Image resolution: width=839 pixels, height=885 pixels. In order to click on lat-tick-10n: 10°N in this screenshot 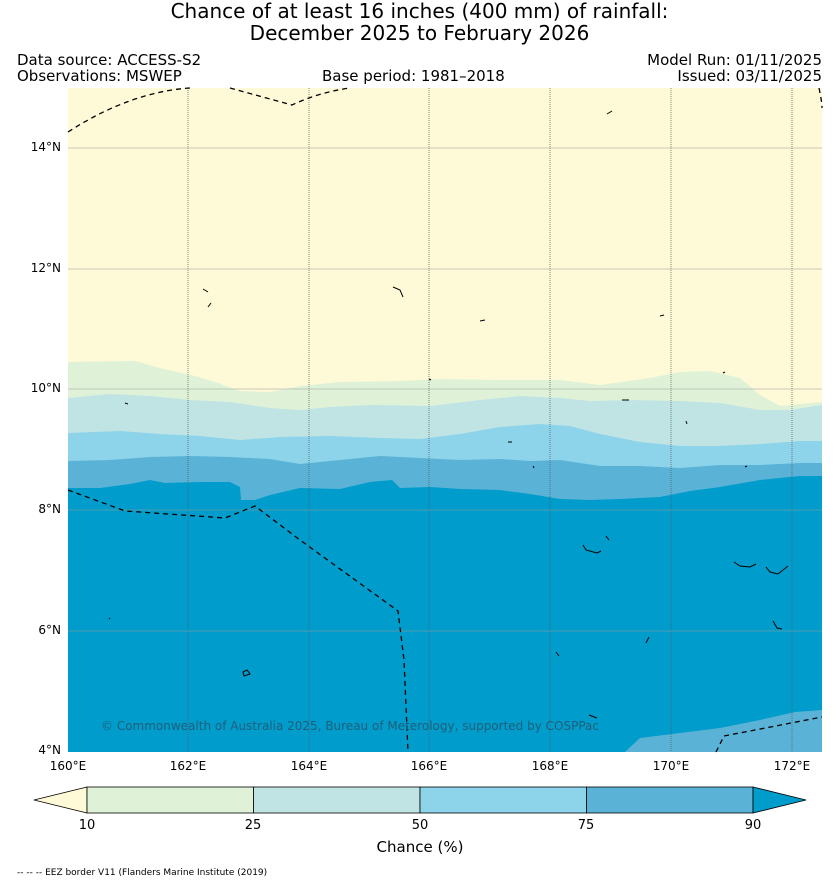, I will do `click(45, 388)`.